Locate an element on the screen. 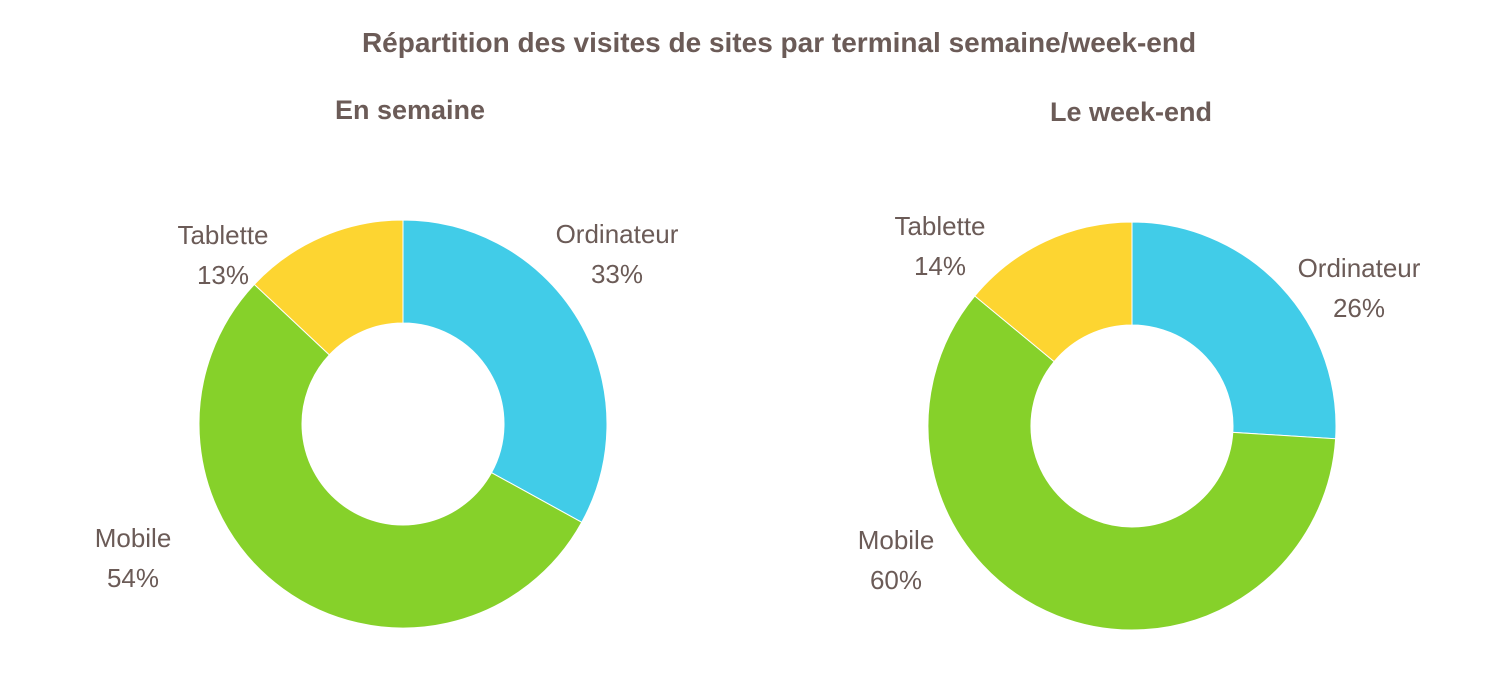 This screenshot has width=1510, height=700. chart-title-weekend: Le week-end is located at coordinates (1131, 112).